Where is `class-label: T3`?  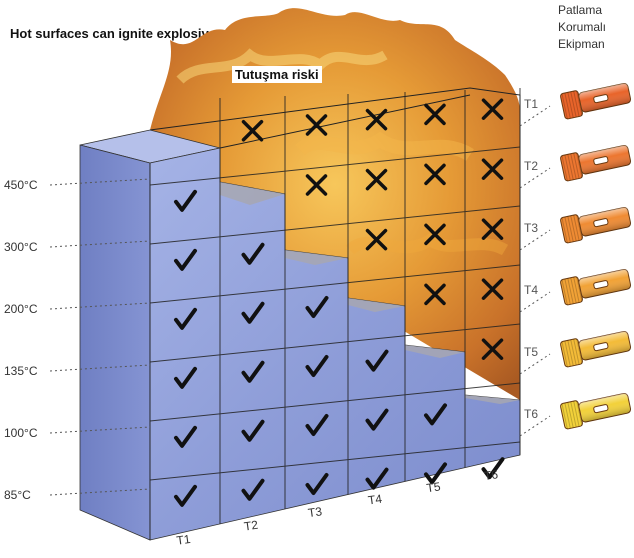 class-label: T3 is located at coordinates (531, 228).